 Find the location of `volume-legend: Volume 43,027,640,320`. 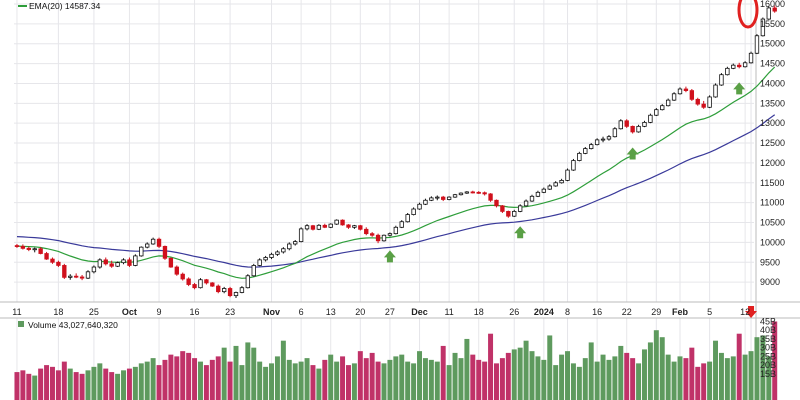

volume-legend: Volume 43,027,640,320 is located at coordinates (68, 325).